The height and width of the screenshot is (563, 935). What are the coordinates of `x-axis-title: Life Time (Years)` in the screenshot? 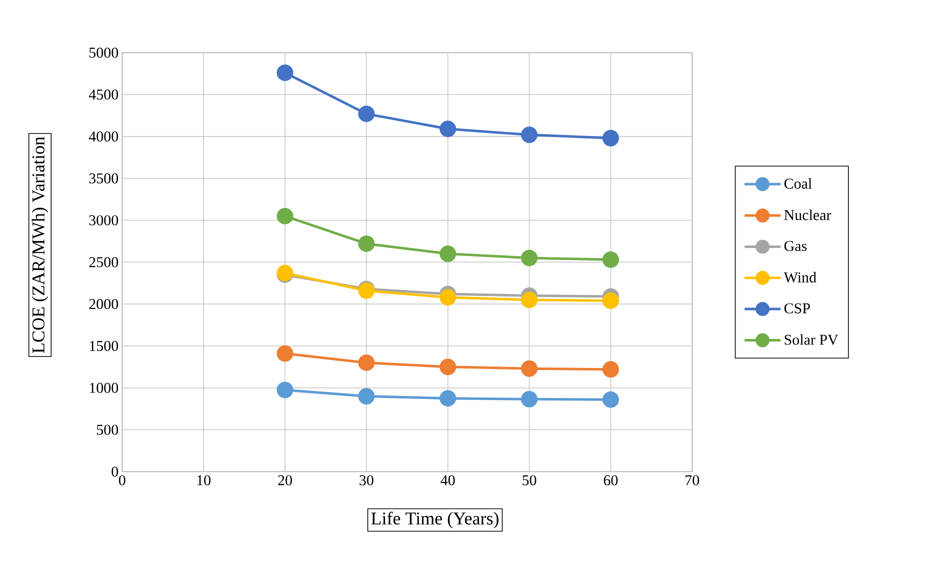 It's located at (434, 520).